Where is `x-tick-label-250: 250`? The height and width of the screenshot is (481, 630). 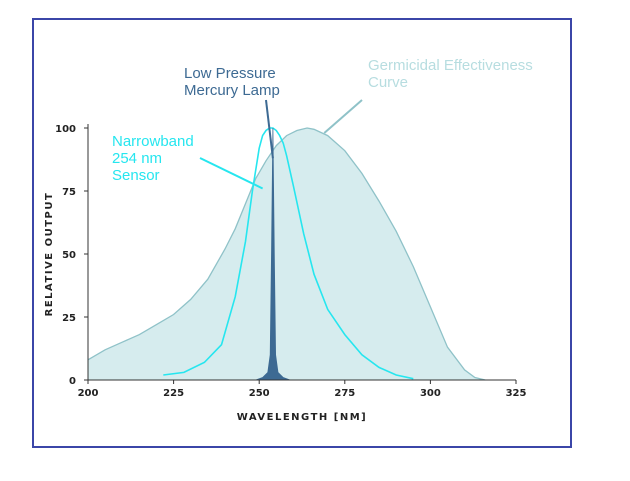 x-tick-label-250: 250 is located at coordinates (259, 393).